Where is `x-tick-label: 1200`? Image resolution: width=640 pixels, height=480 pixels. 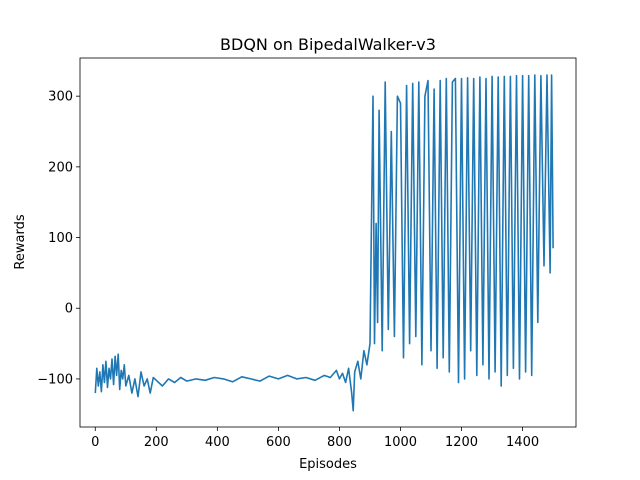 x-tick-label: 1200 is located at coordinates (461, 442).